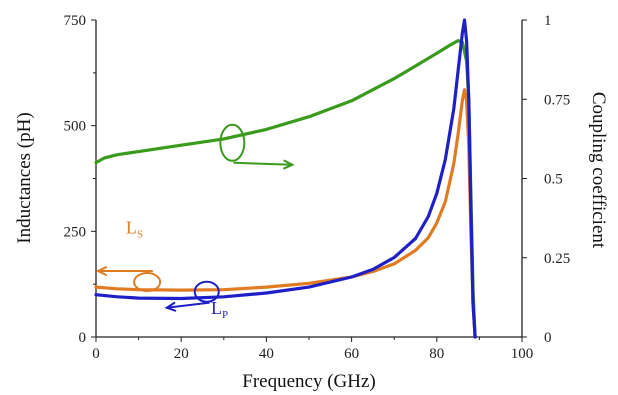 Image resolution: width=618 pixels, height=395 pixels. What do you see at coordinates (75, 21) in the screenshot?
I see `y-left-tick-label: 750` at bounding box center [75, 21].